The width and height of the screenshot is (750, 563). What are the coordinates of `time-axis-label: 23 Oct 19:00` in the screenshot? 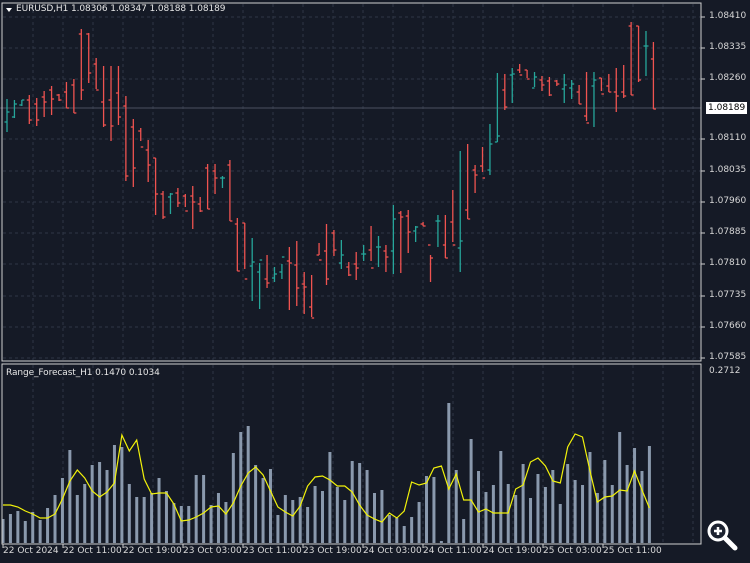 It's located at (332, 551).